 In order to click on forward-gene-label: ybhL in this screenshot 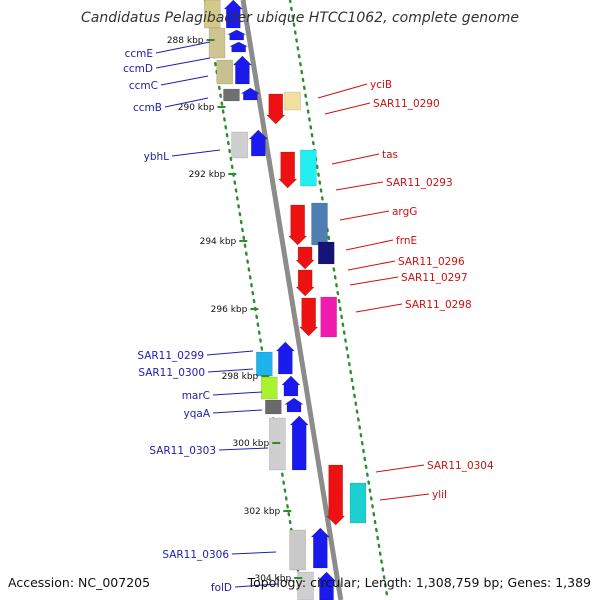, I will do `click(157, 157)`.